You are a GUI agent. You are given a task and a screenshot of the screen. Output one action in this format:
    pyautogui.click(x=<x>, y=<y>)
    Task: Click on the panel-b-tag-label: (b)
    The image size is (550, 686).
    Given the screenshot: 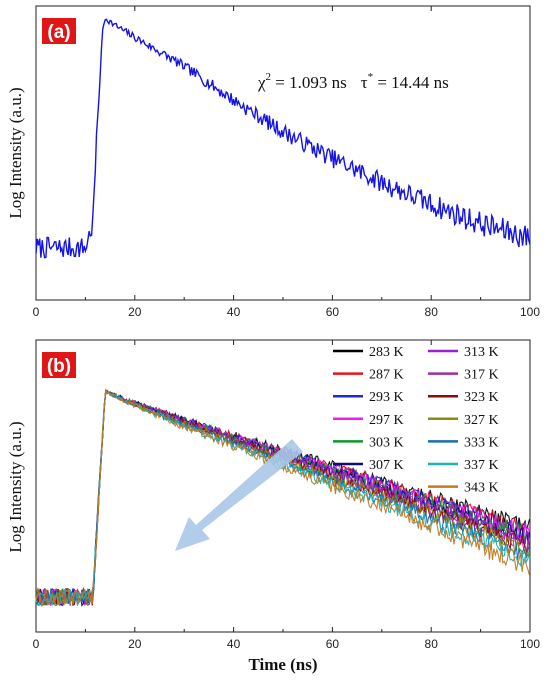 What is the action you would take?
    pyautogui.click(x=59, y=366)
    